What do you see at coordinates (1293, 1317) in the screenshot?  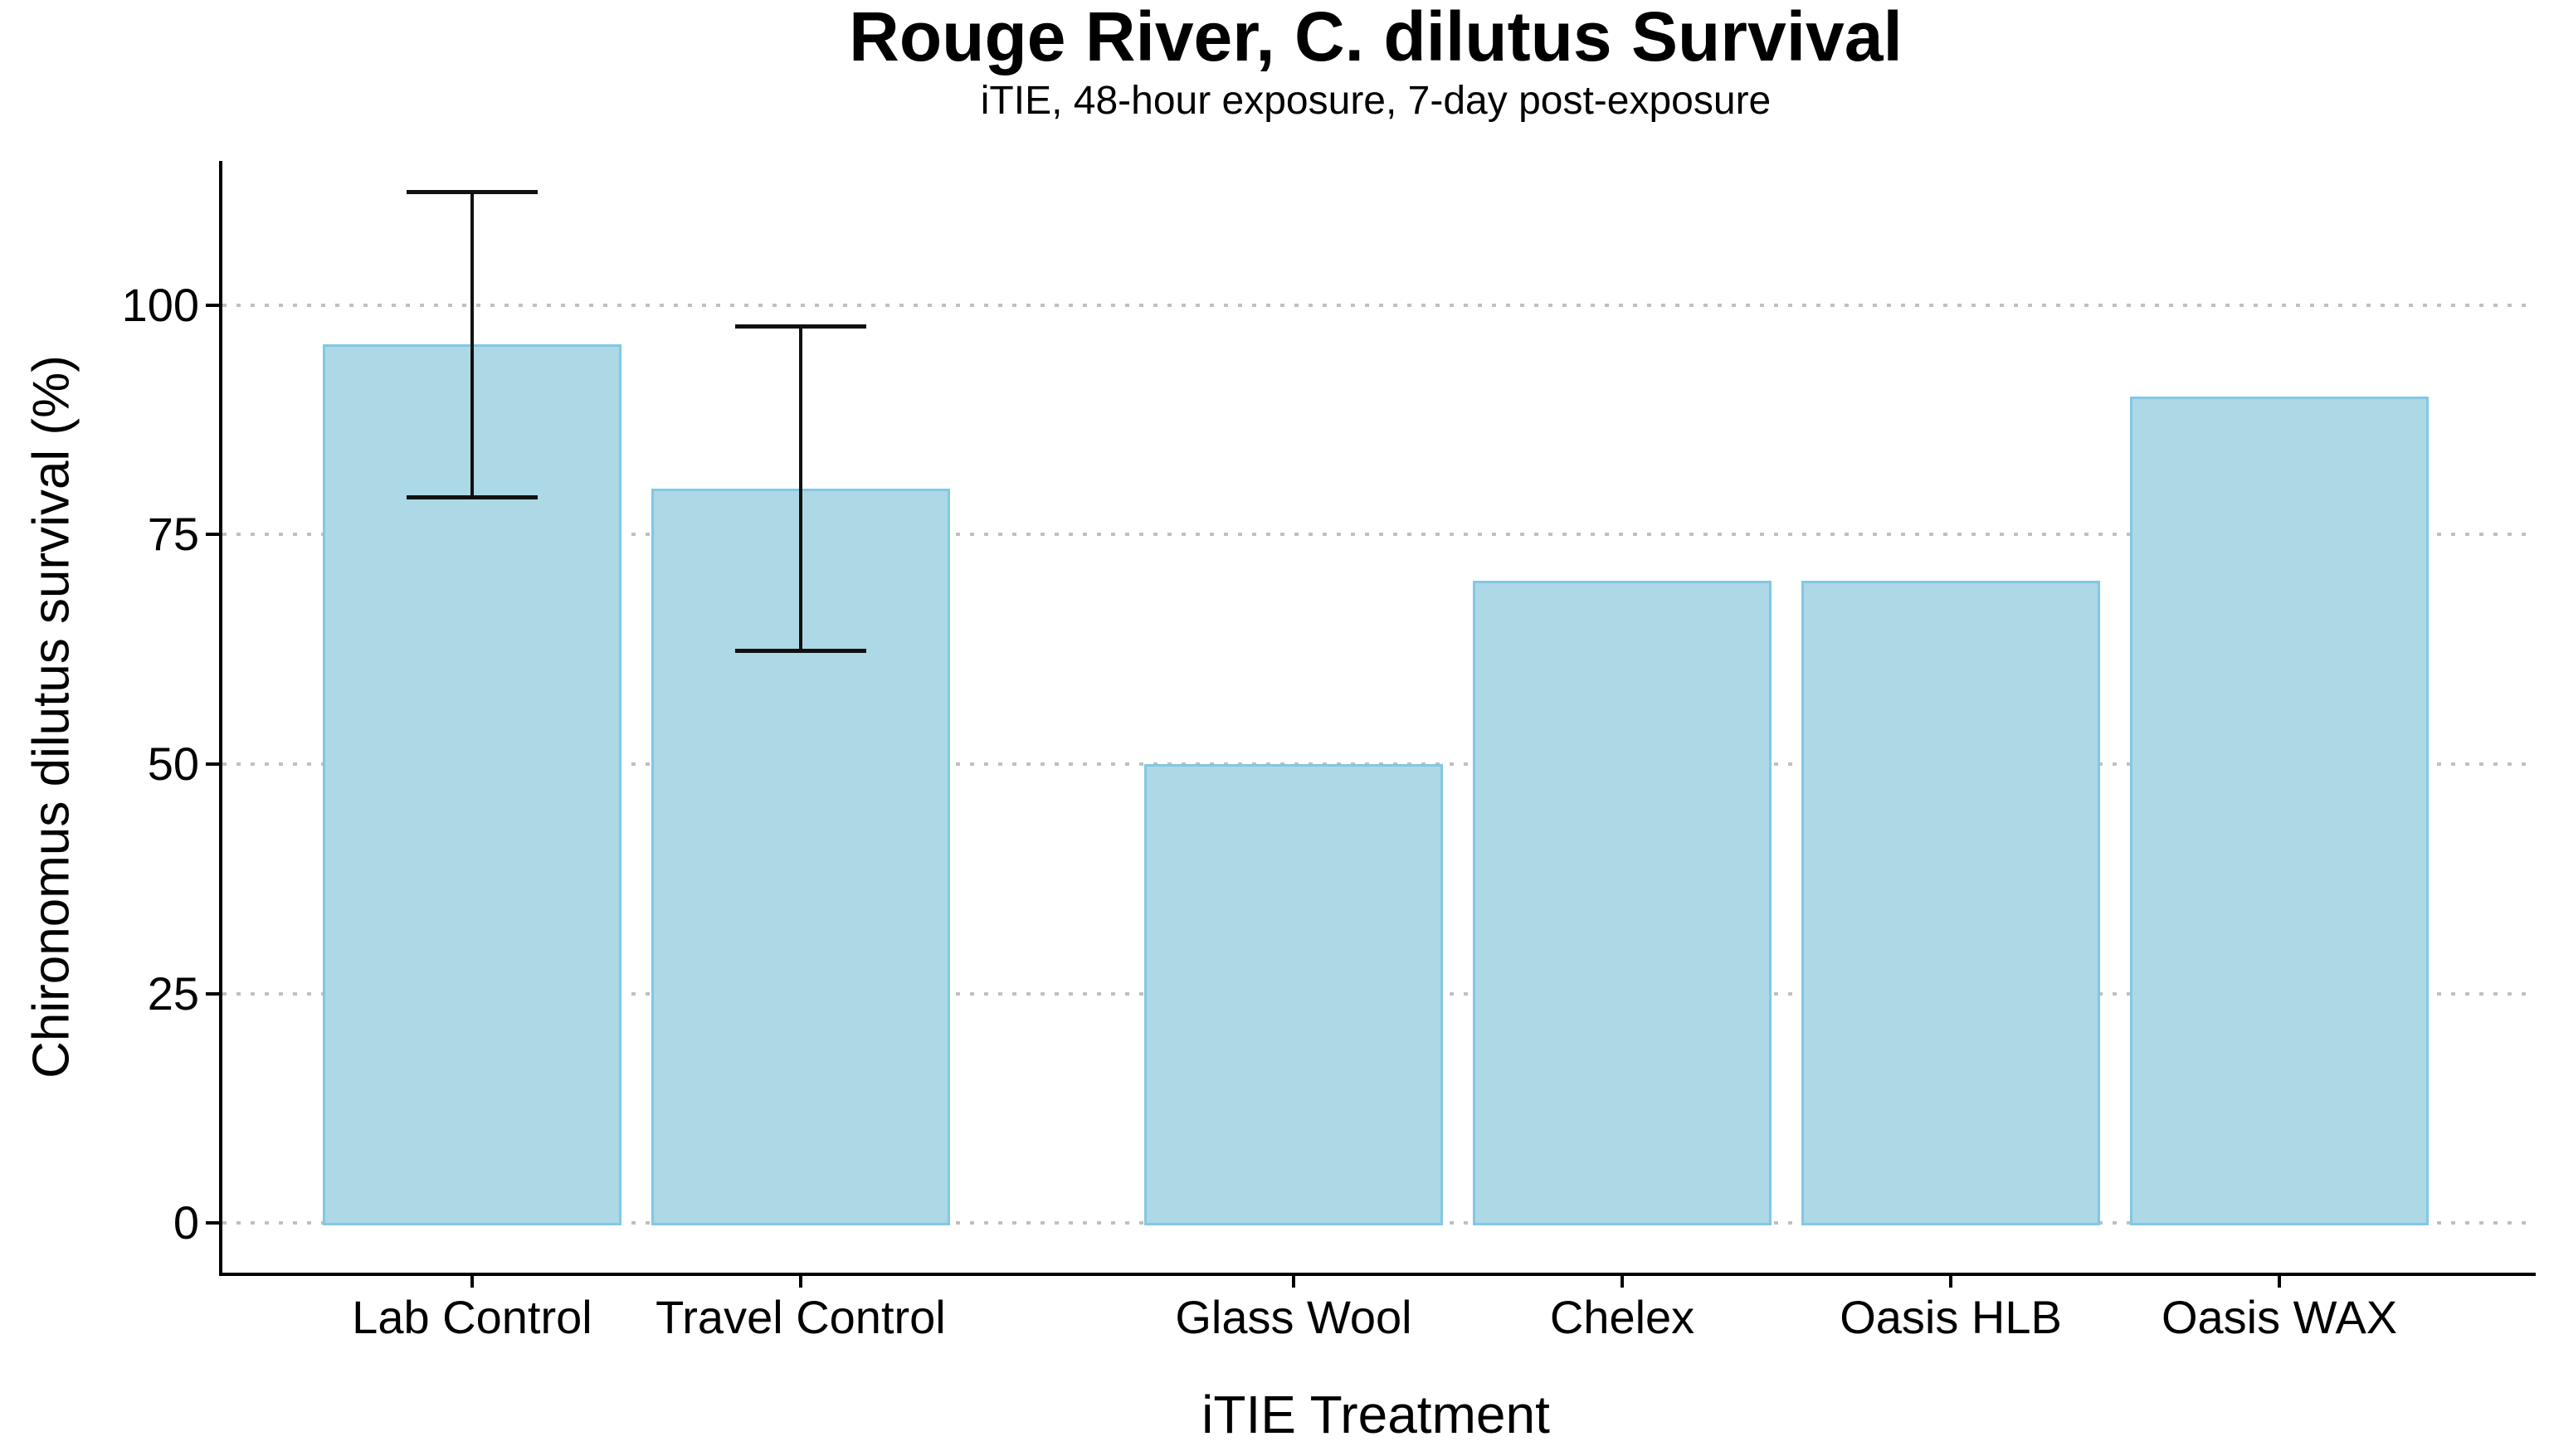 I see `x-tick-label-glass-wool: Glass Wool` at bounding box center [1293, 1317].